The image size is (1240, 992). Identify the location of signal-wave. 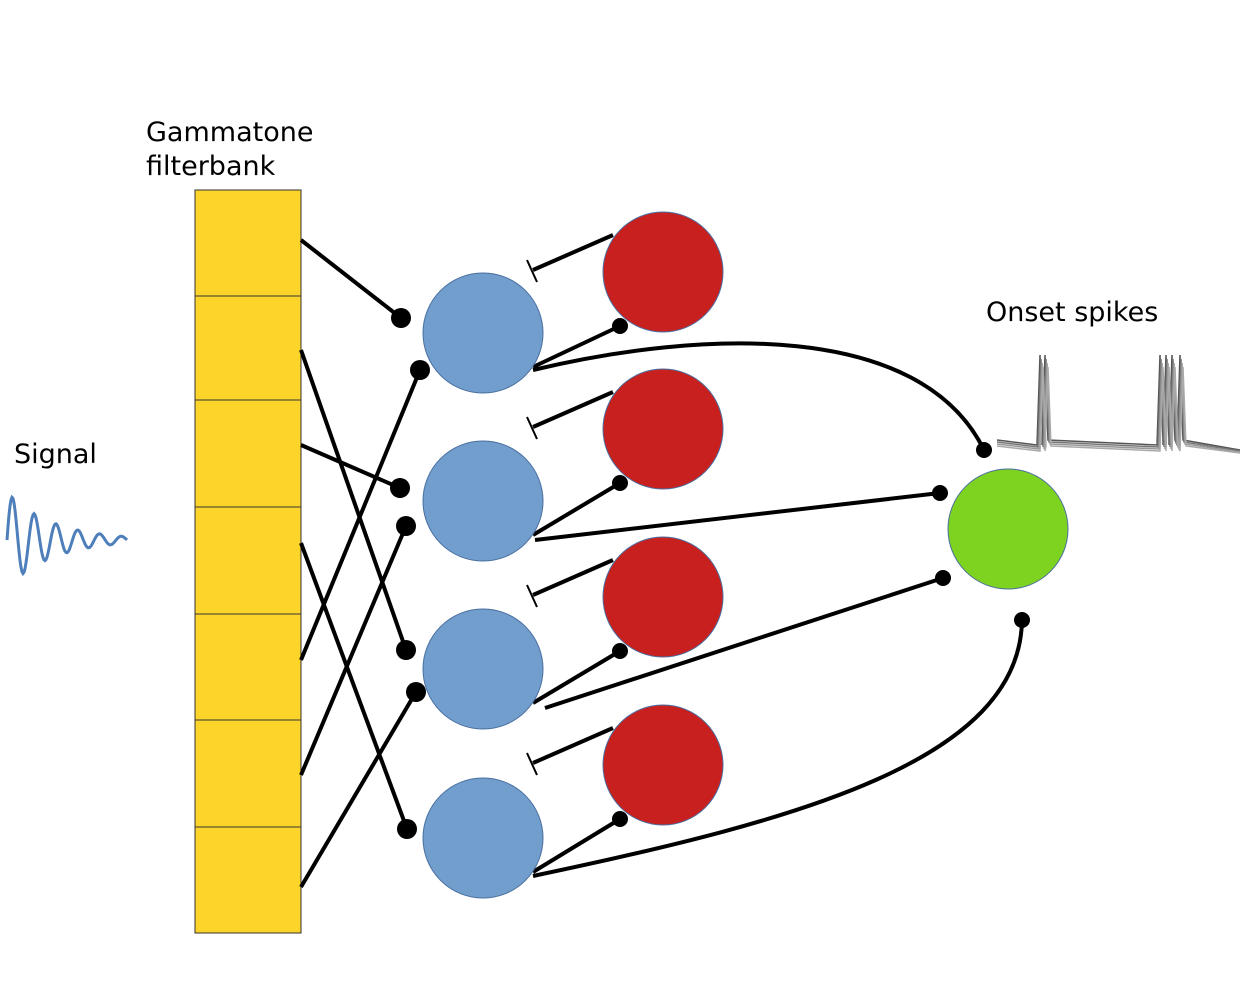
(67, 535).